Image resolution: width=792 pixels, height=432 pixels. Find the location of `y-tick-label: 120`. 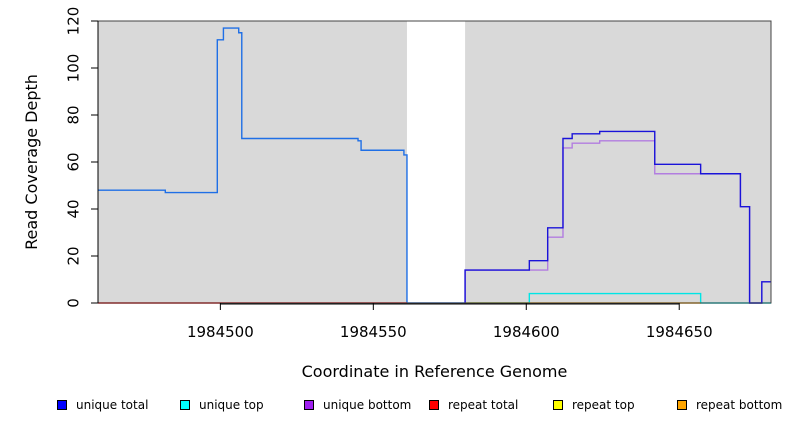

y-tick-label: 120 is located at coordinates (74, 21).